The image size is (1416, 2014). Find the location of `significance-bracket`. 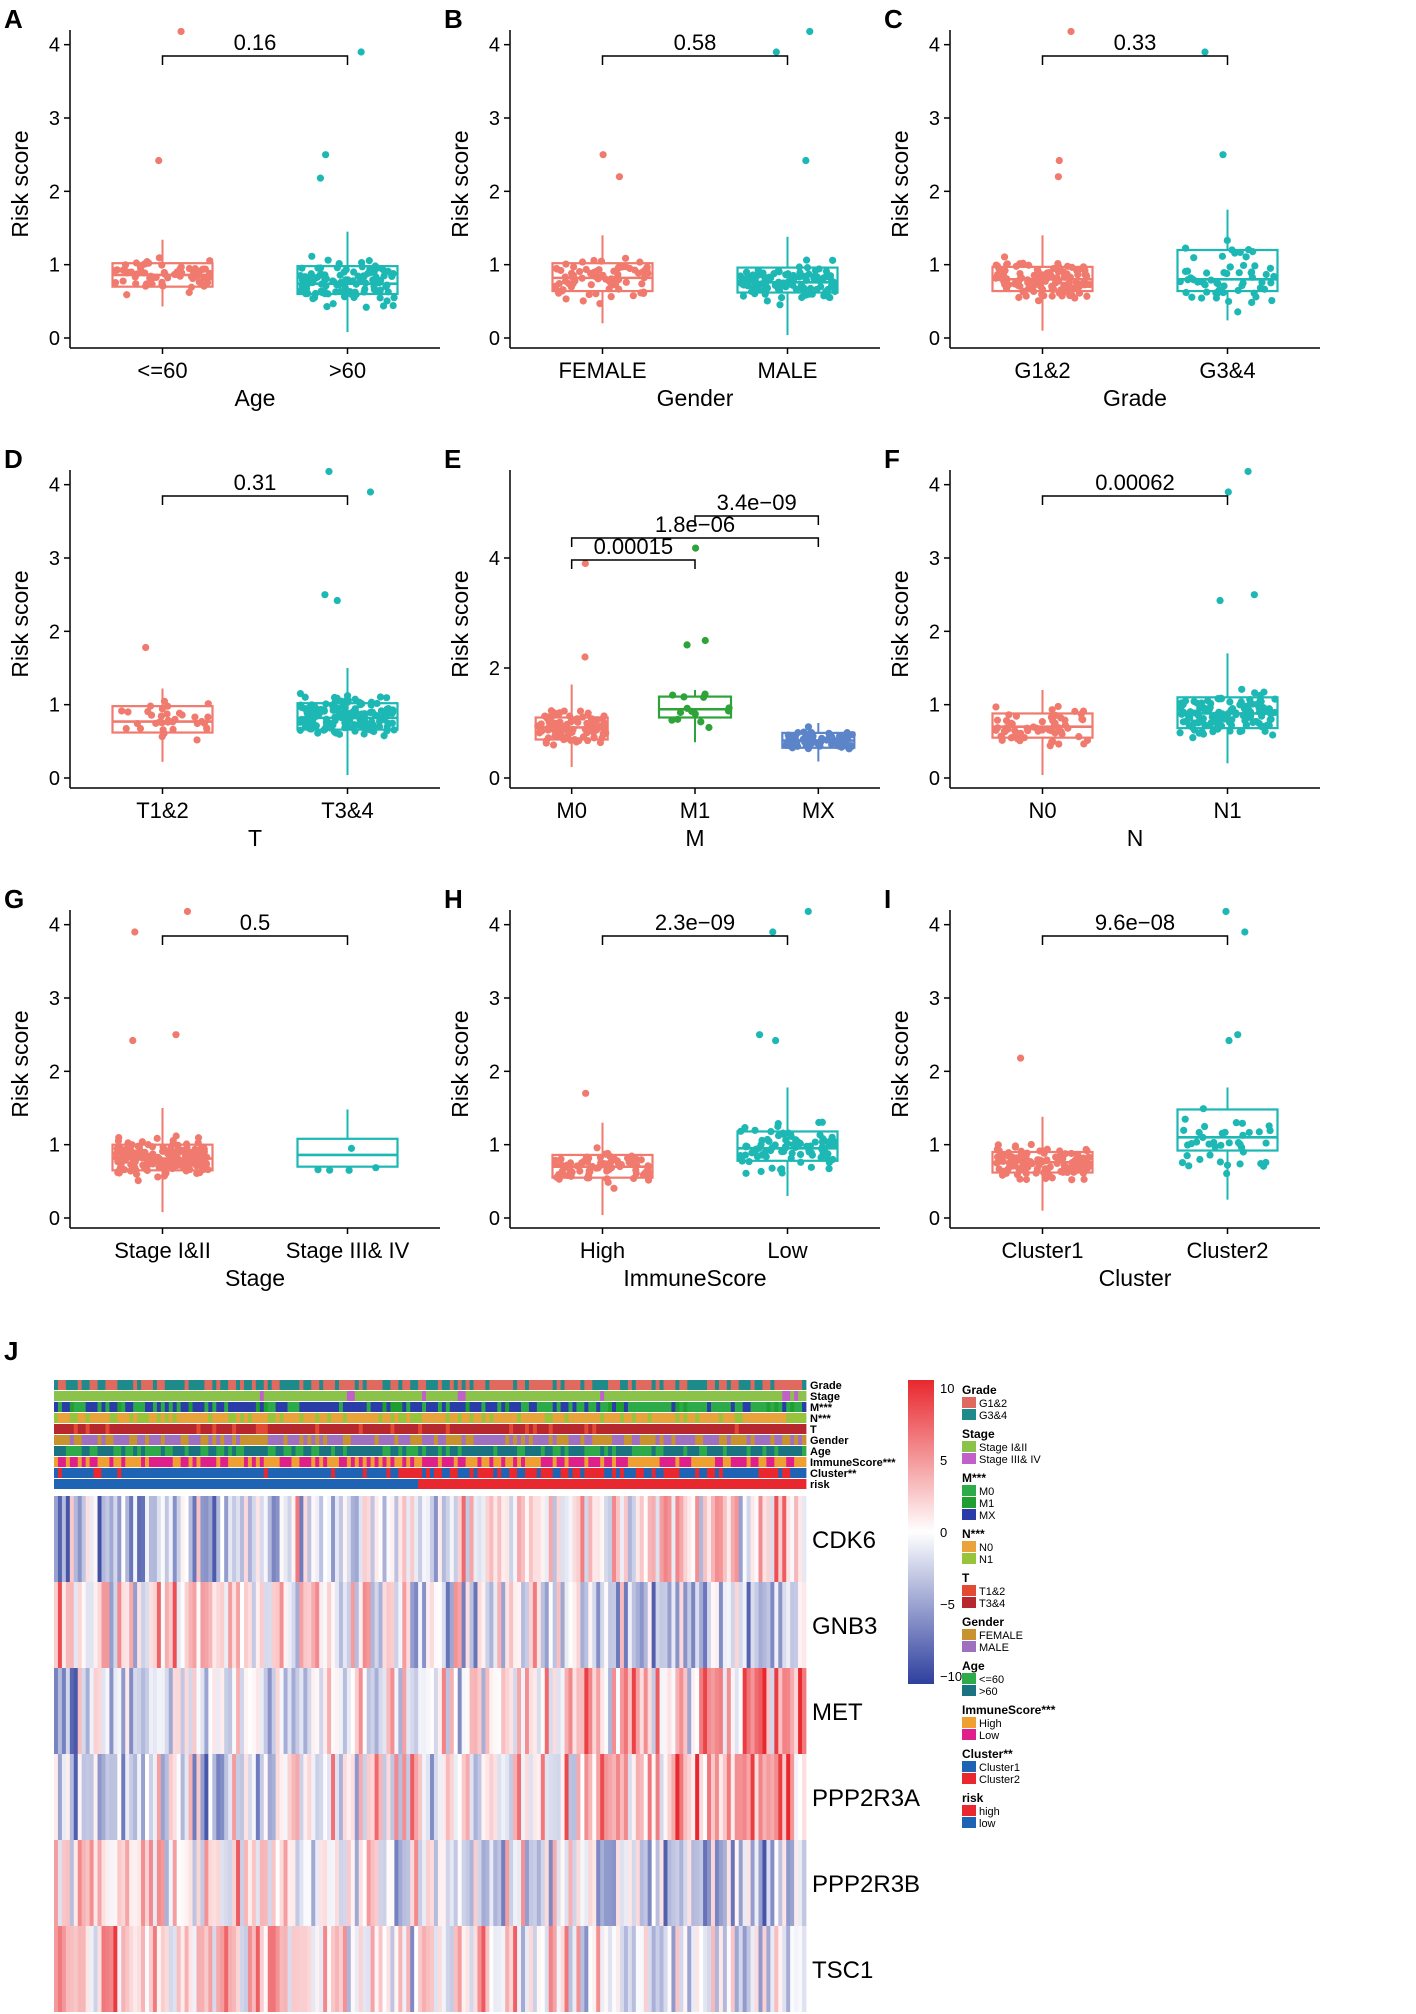

significance-bracket is located at coordinates (1135, 940).